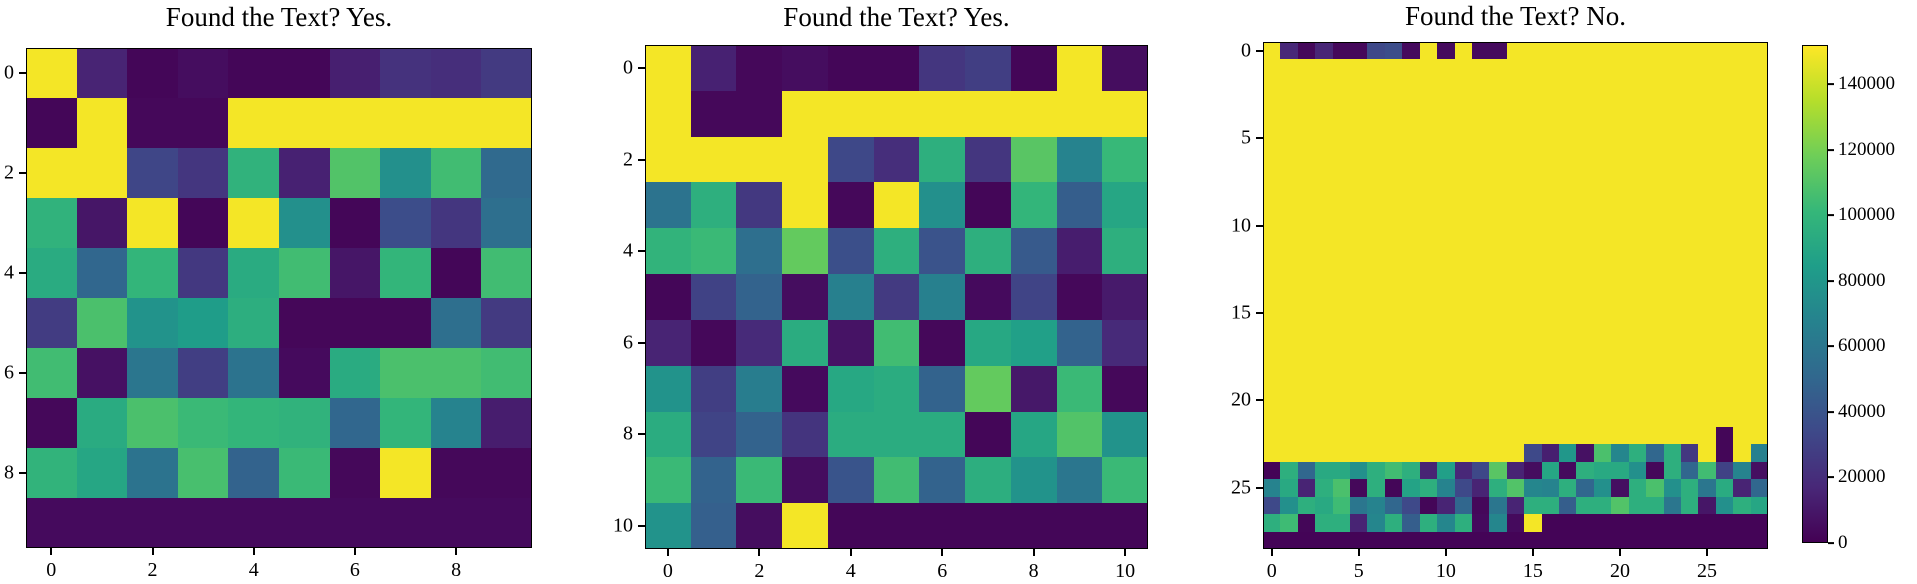 This screenshot has width=1917, height=584. Describe the element at coordinates (1866, 84) in the screenshot. I see `colorbar-tick-label: 140000` at that location.